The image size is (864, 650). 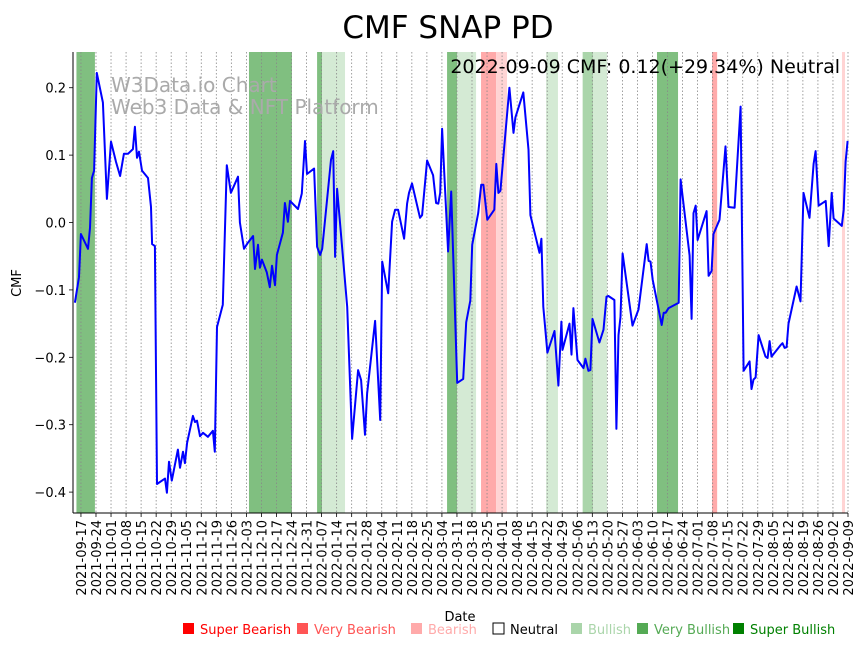 What do you see at coordinates (127, 558) in the screenshot?
I see `x-tick-label: 2021-10-08` at bounding box center [127, 558].